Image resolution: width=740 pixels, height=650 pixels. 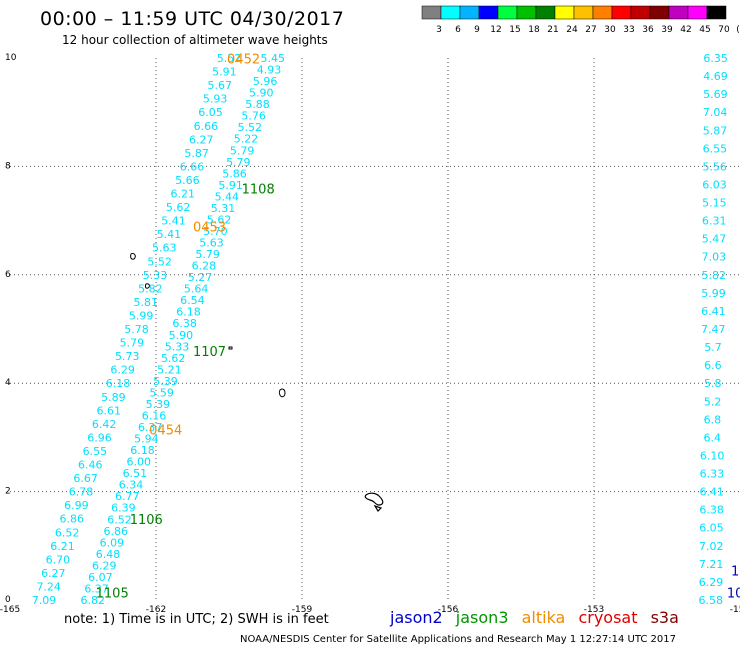 What do you see at coordinates (113, 397) in the screenshot?
I see `wave-height-label: 5.89` at bounding box center [113, 397].